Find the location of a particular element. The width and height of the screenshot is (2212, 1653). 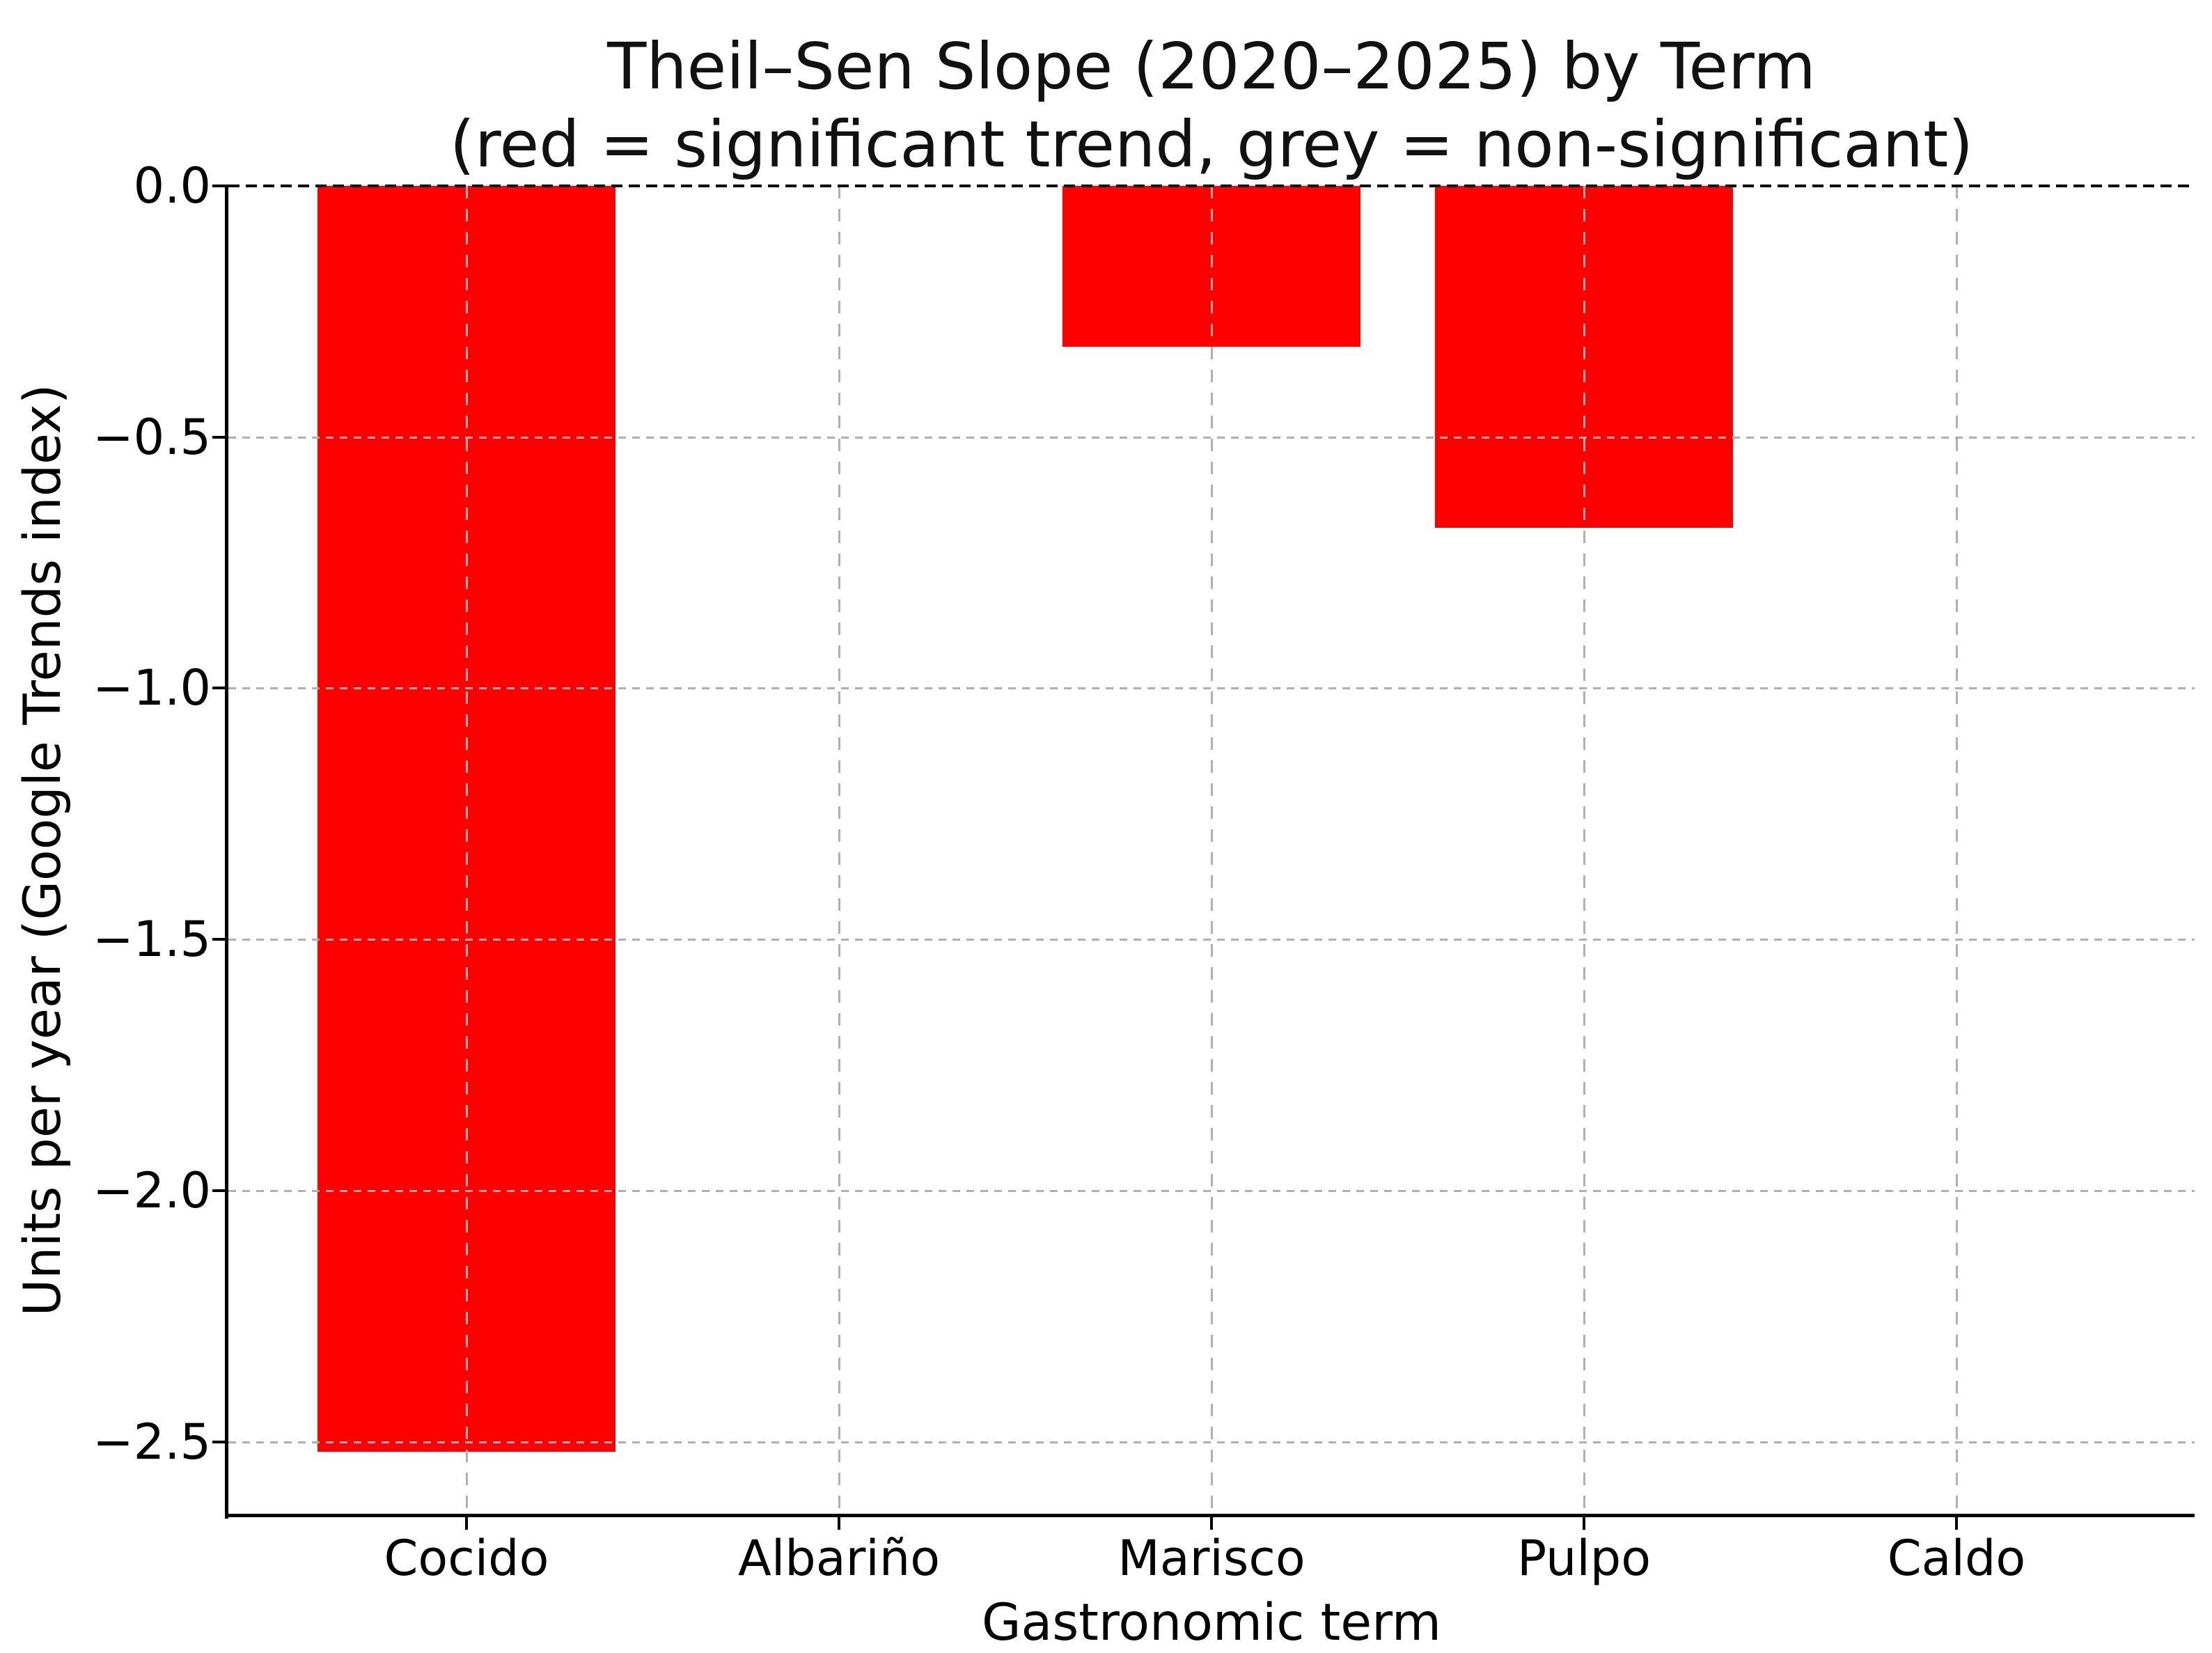

x-axis-title: Gastronomic term is located at coordinates (1211, 1622).